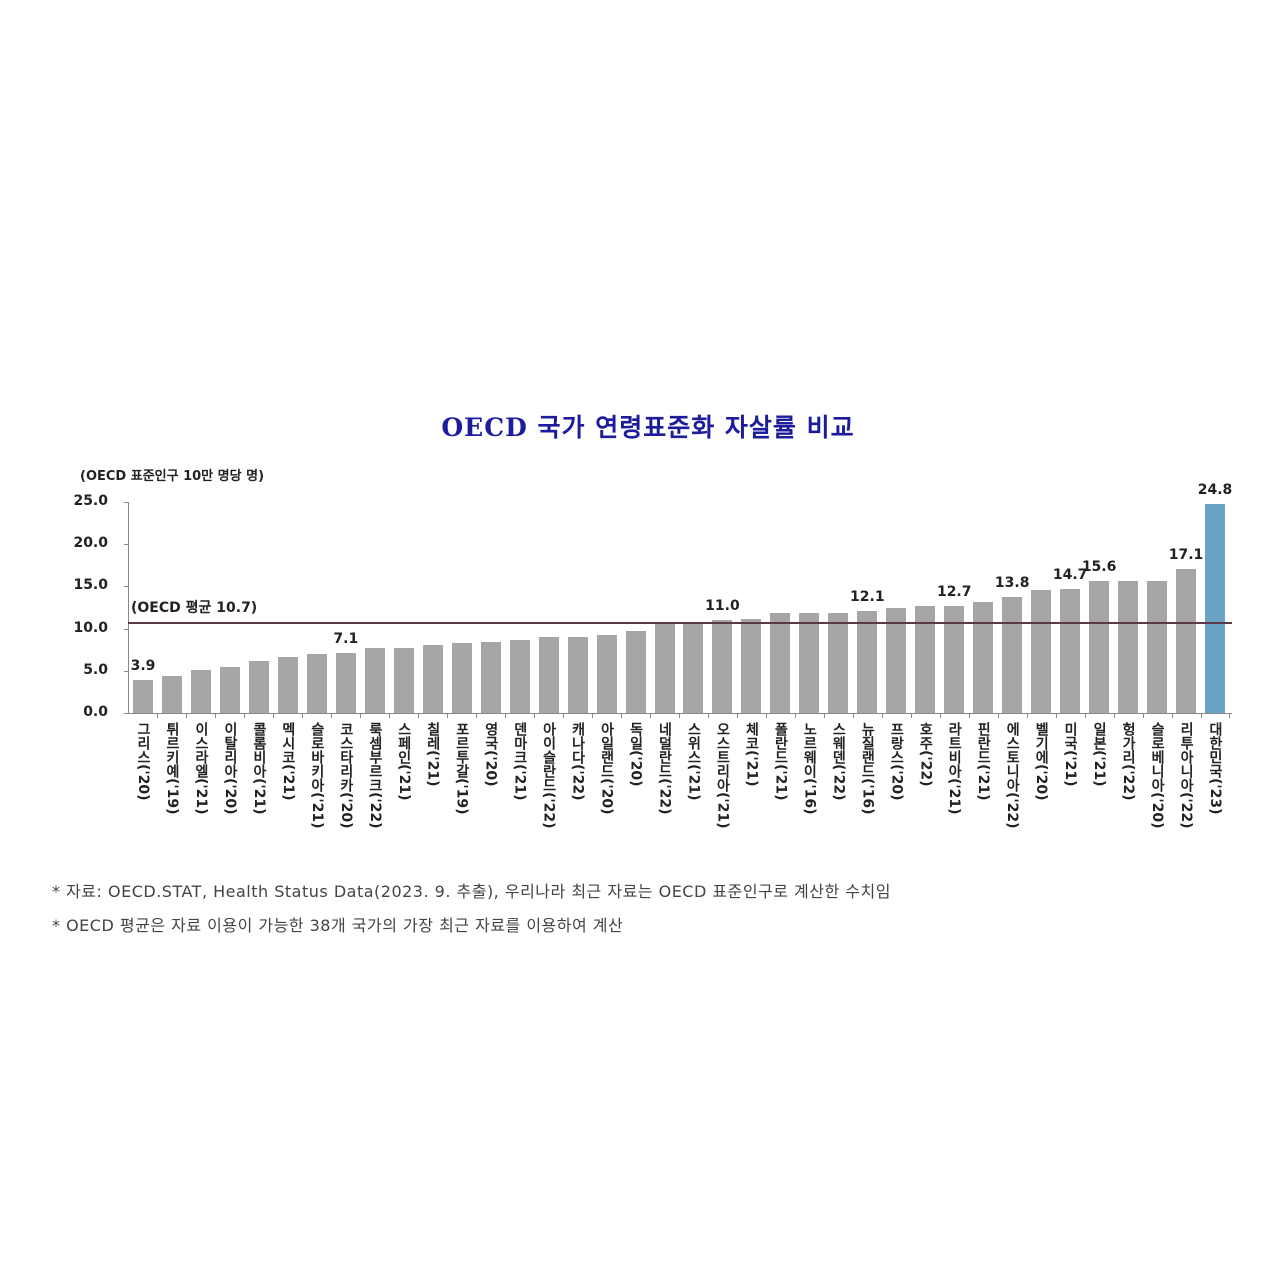 Image resolution: width=1280 pixels, height=1280 pixels. I want to click on x-tick-label: 벨기에('20), so click(1041, 761).